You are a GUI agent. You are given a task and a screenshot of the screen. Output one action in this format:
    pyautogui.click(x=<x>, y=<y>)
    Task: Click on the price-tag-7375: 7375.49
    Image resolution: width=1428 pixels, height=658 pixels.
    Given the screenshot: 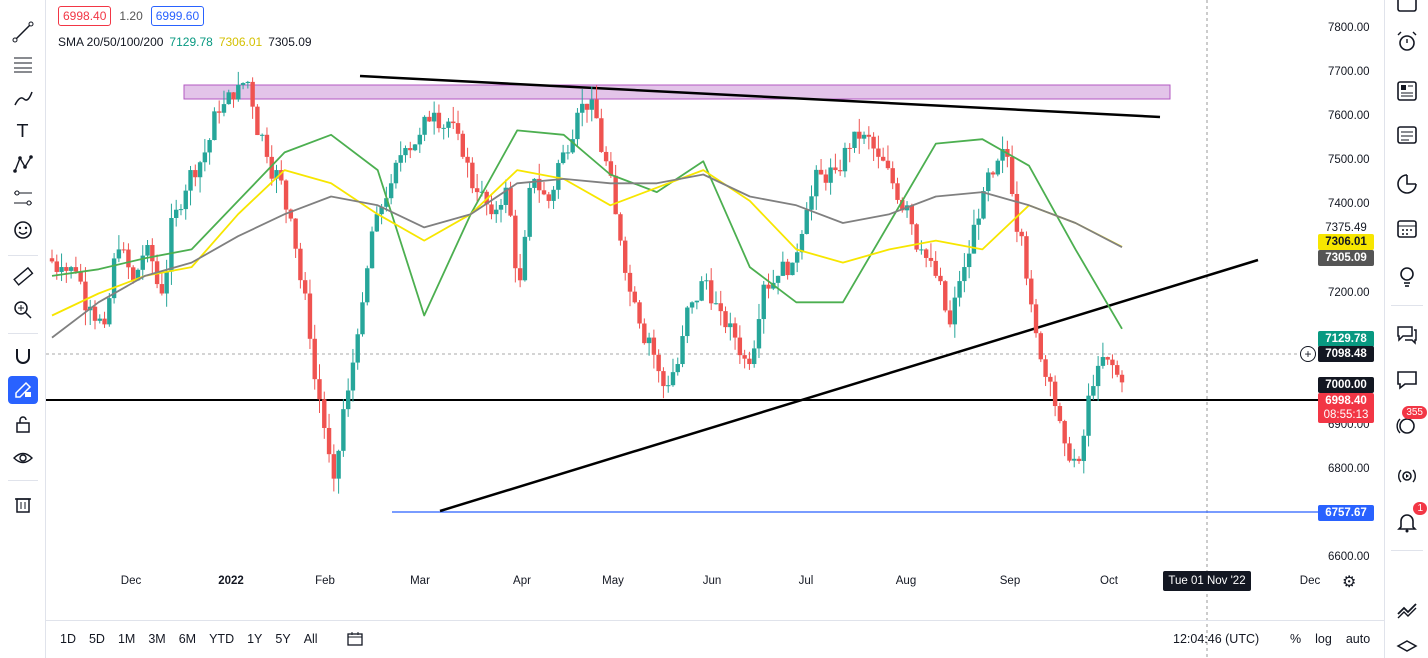 What is the action you would take?
    pyautogui.click(x=1346, y=228)
    